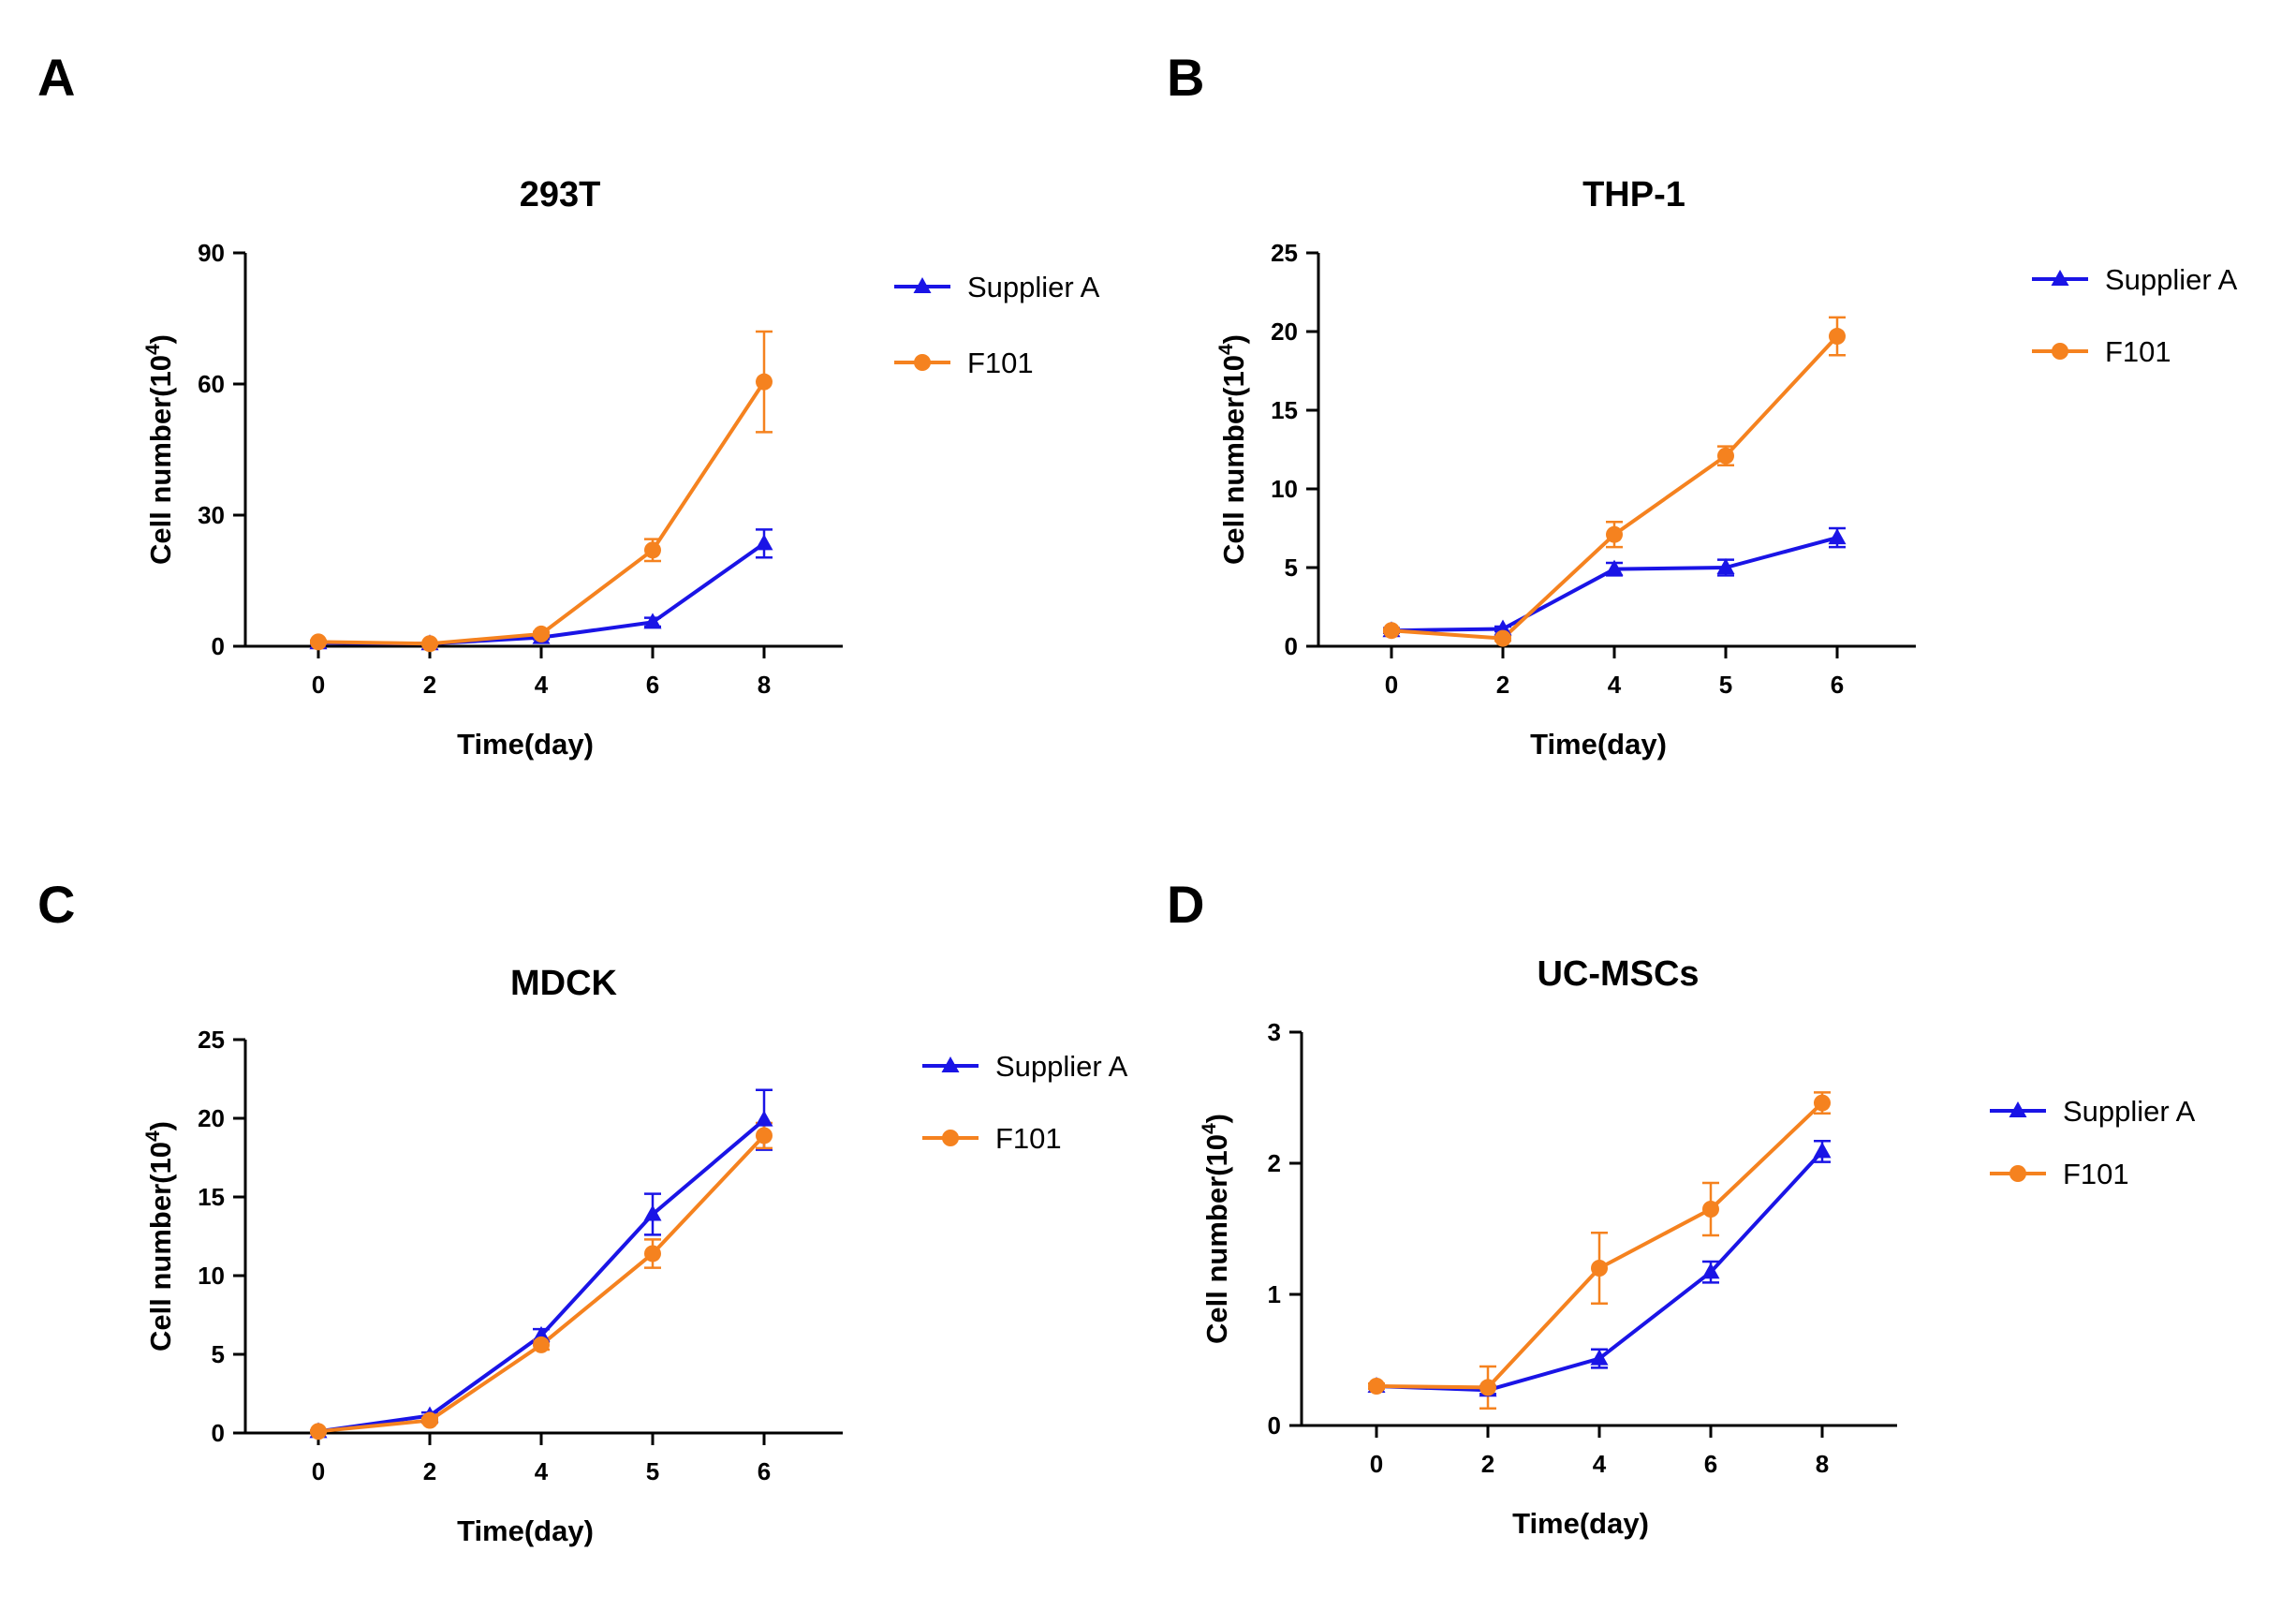 The image size is (2296, 1610). I want to click on x-tick-label-c-2: 4, so click(542, 1471).